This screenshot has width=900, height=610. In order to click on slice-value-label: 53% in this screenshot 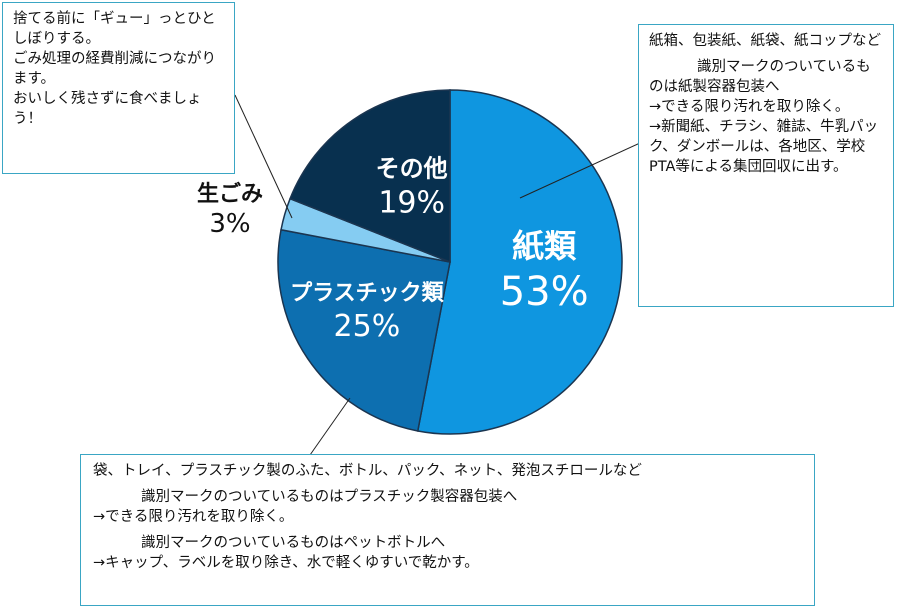, I will do `click(544, 292)`.